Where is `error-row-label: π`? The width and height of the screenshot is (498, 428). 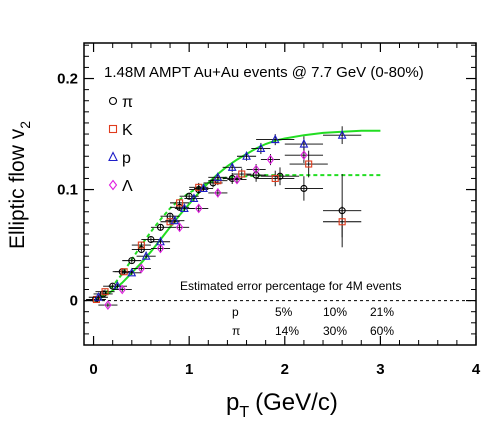
error-row-label: π is located at coordinates (236, 331).